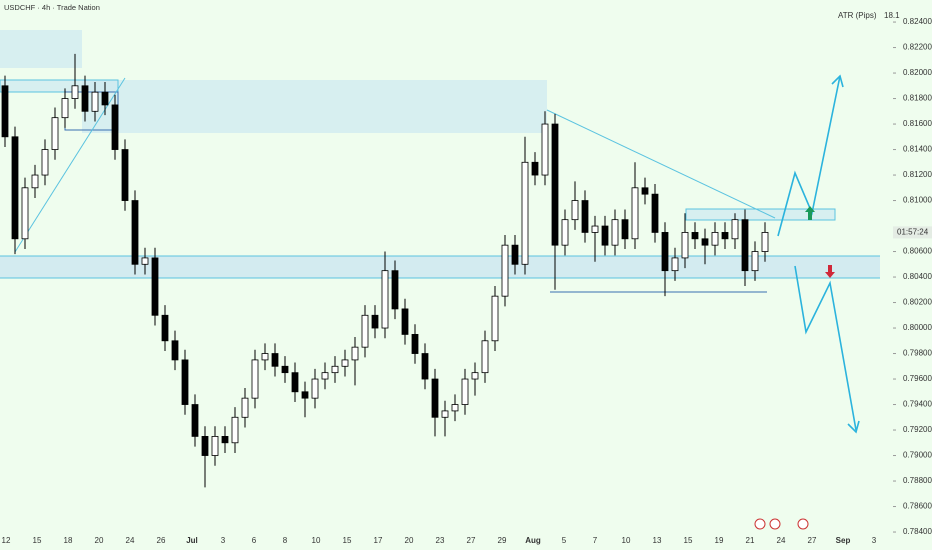  I want to click on x-tick-label: 24, so click(781, 540).